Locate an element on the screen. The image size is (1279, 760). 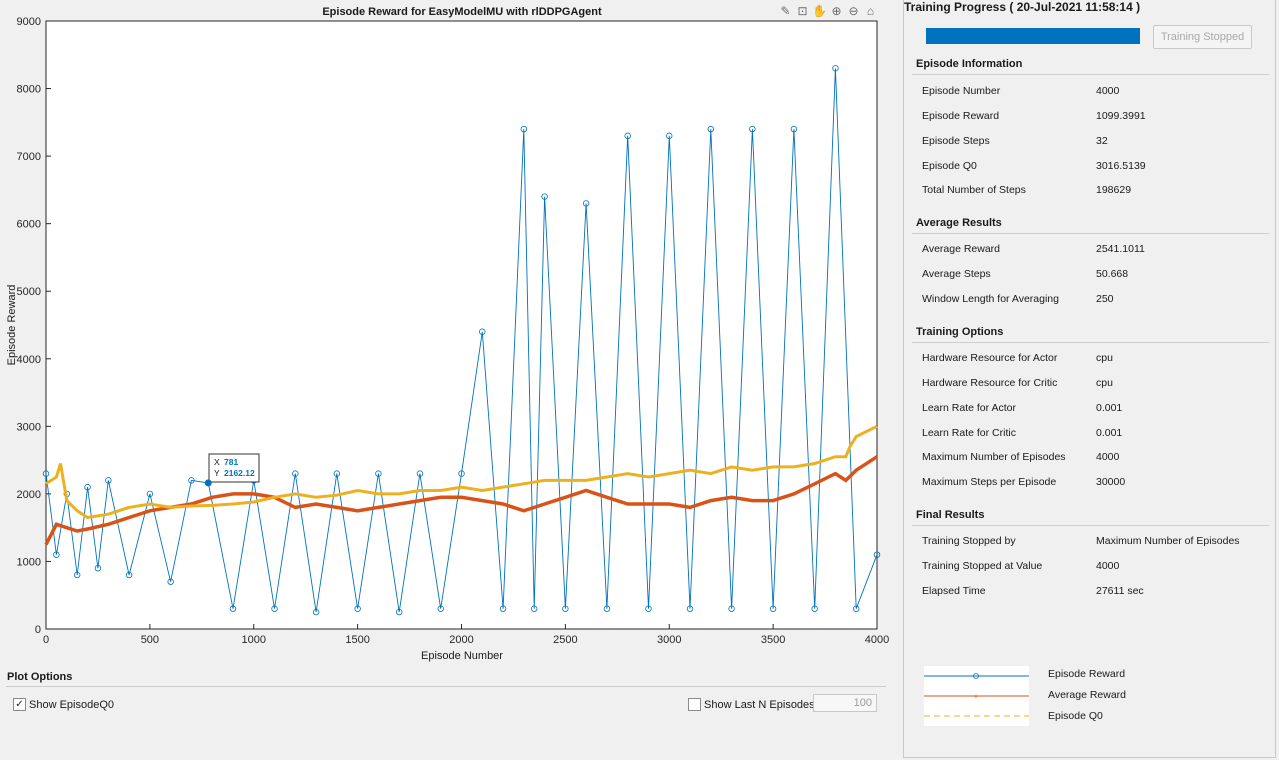
legend-label-average-reward: Average Reward is located at coordinates (1087, 695).